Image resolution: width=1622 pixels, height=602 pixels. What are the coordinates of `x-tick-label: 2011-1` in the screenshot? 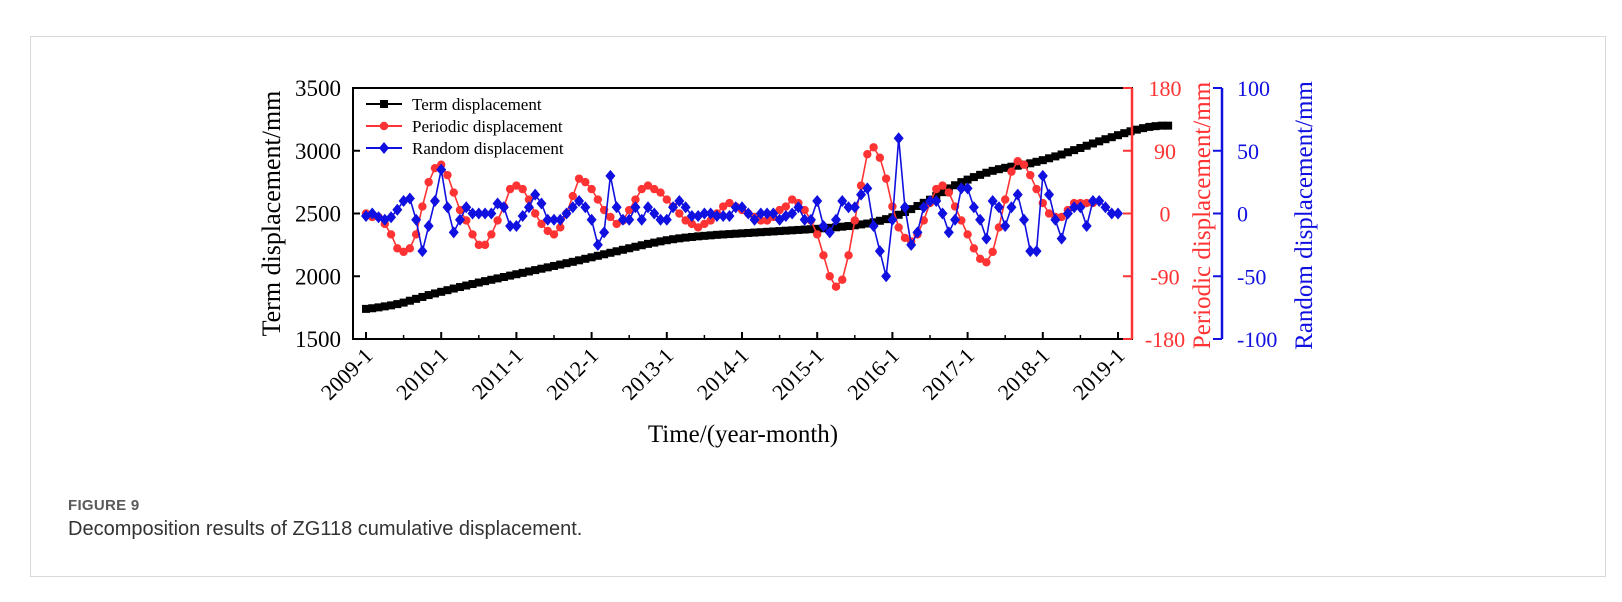 It's located at (497, 373).